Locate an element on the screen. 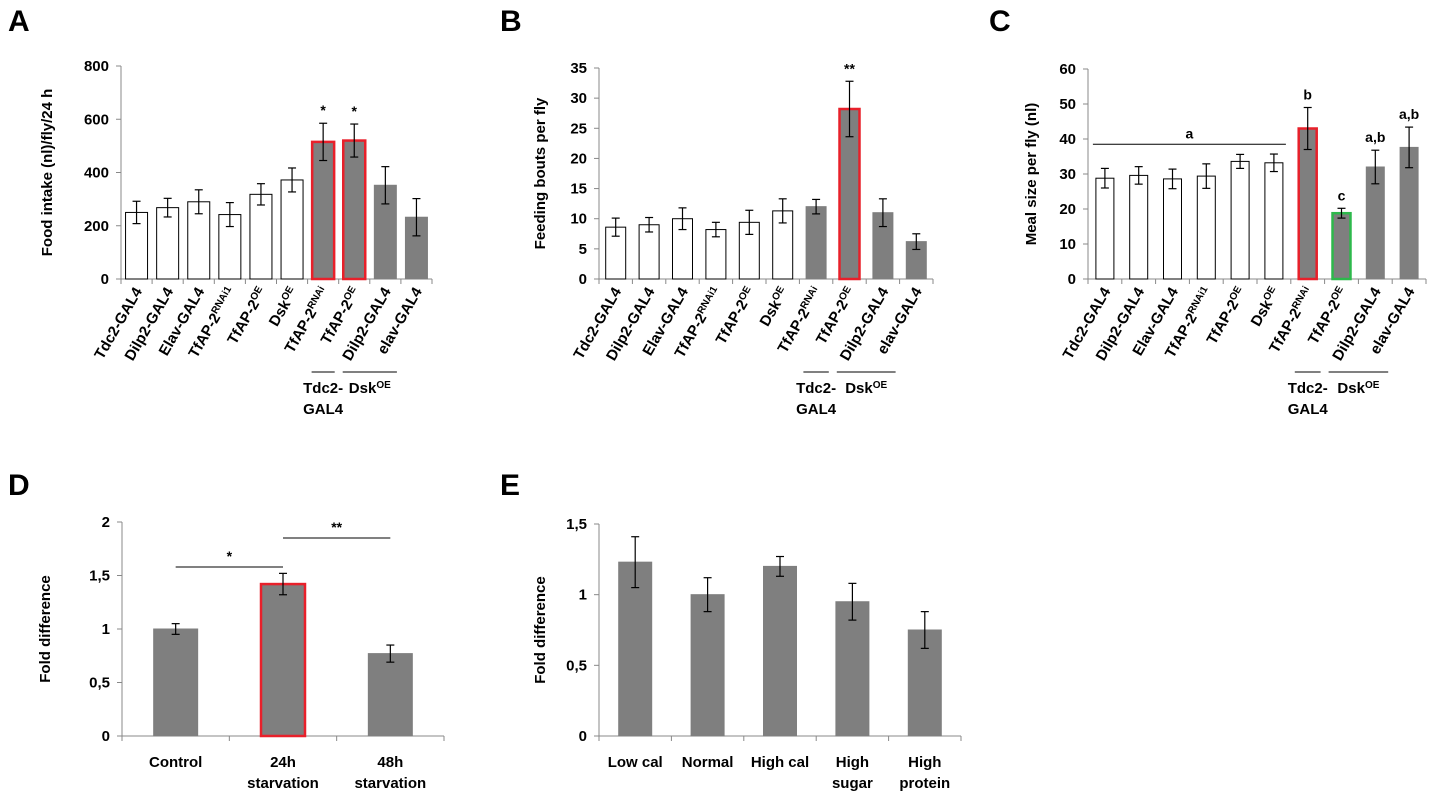 This screenshot has height=800, width=1431. x-tick-label: Normal is located at coordinates (708, 762).